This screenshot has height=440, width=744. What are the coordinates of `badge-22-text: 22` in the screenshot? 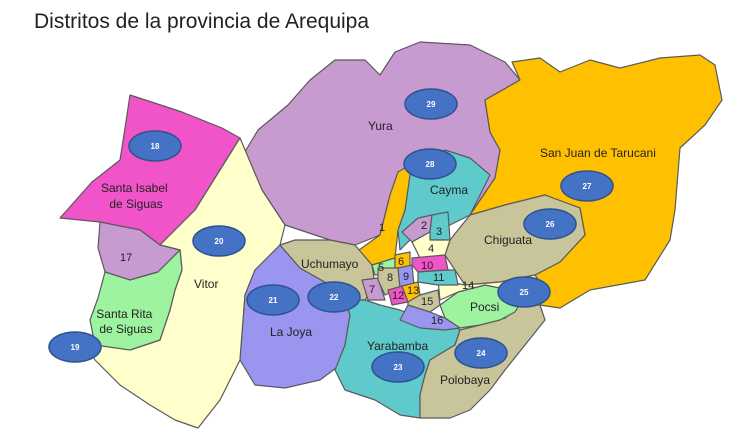 It's located at (334, 297).